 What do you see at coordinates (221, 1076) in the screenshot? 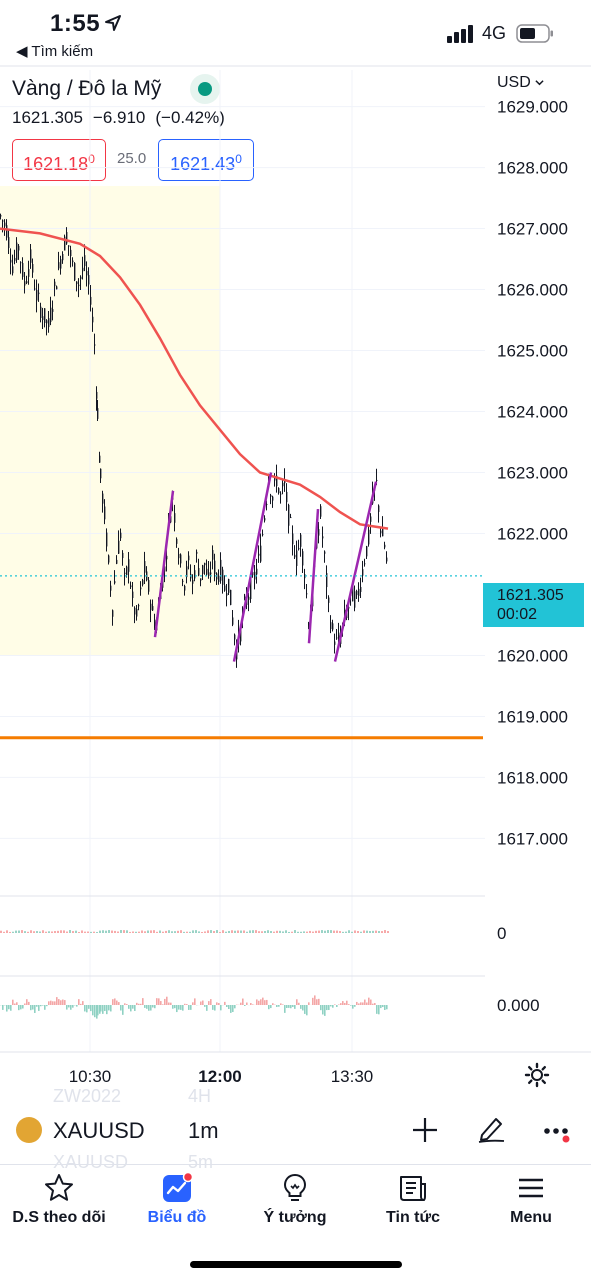
I see `time-axis: 10:30 12:00 13:30` at bounding box center [221, 1076].